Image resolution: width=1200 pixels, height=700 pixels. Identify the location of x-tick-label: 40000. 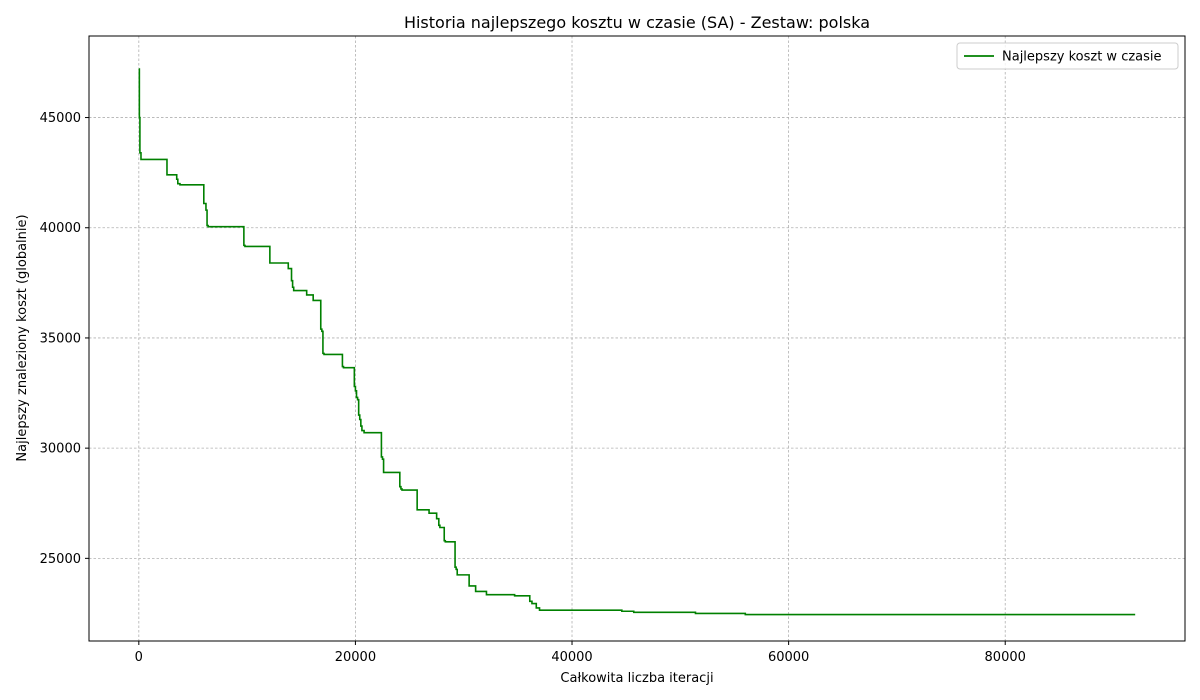
(571, 657).